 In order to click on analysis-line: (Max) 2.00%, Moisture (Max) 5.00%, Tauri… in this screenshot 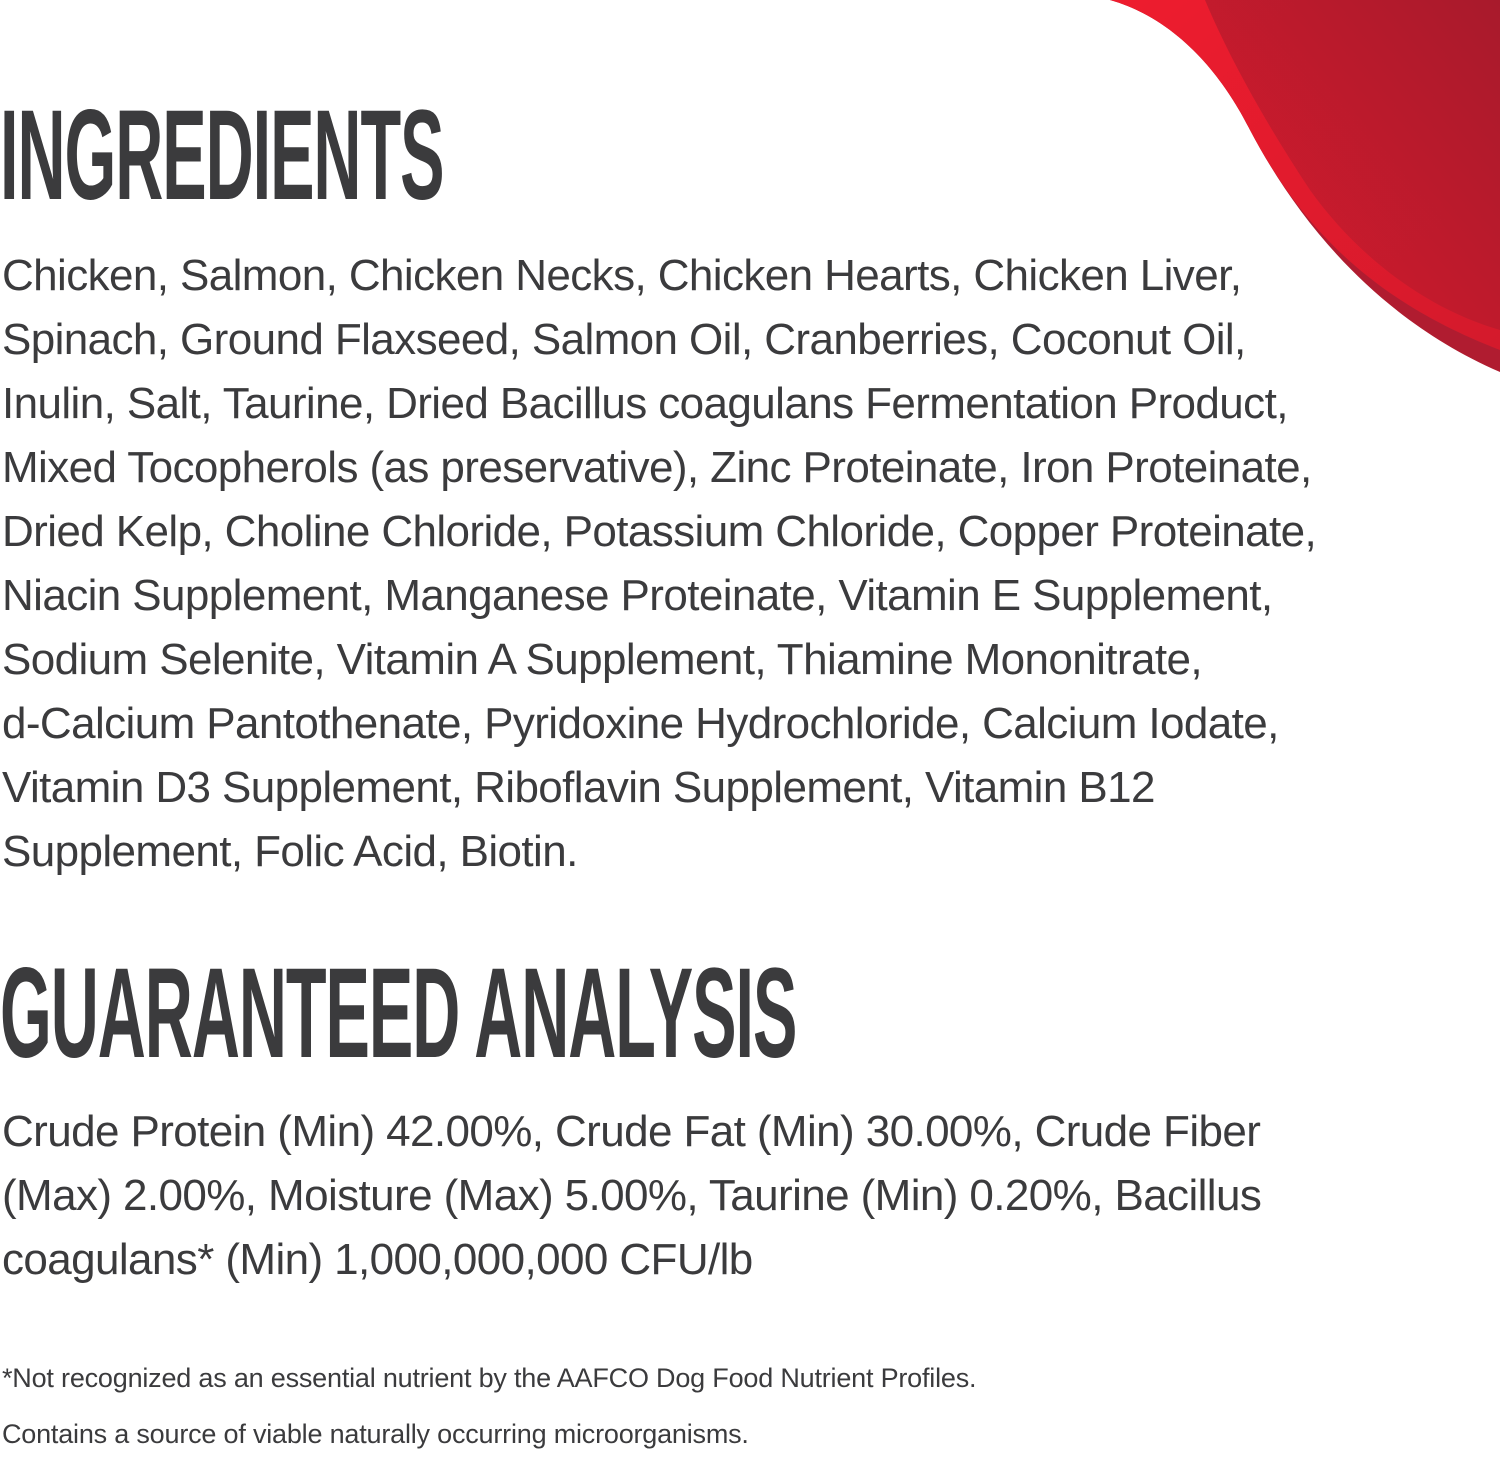, I will do `click(632, 1195)`.